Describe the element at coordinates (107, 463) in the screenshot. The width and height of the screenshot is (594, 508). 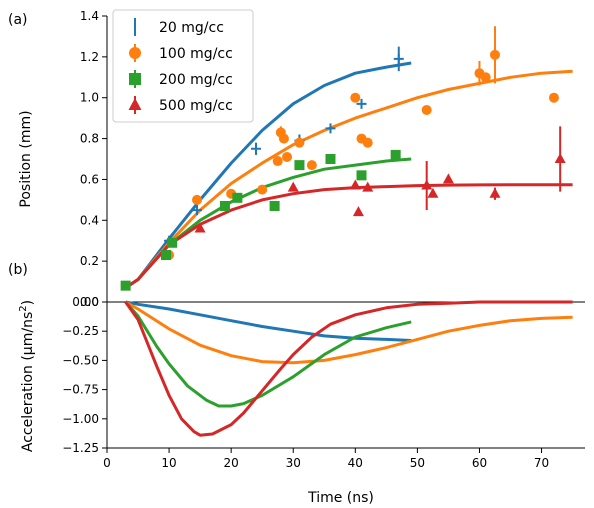
I see `x-tick-label: 0` at that location.